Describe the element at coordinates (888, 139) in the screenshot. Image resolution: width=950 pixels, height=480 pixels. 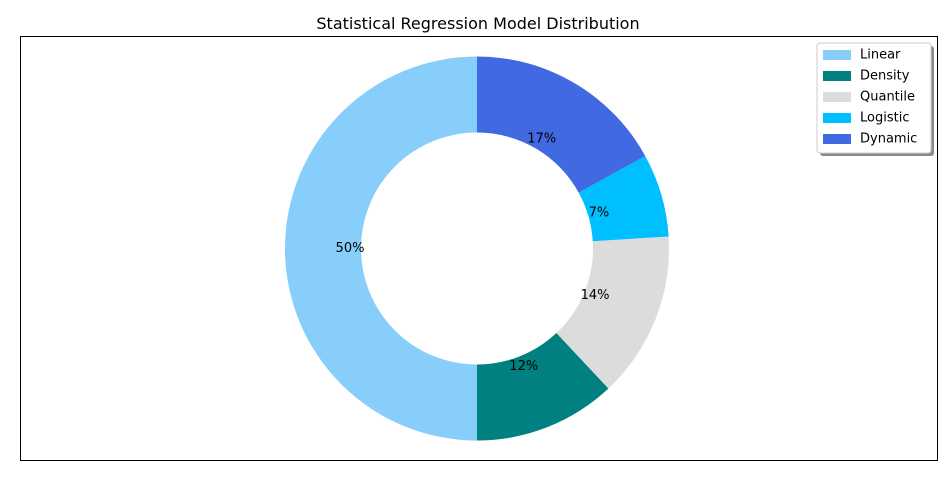
I see `legend-label-dynamic: Dynamic` at that location.